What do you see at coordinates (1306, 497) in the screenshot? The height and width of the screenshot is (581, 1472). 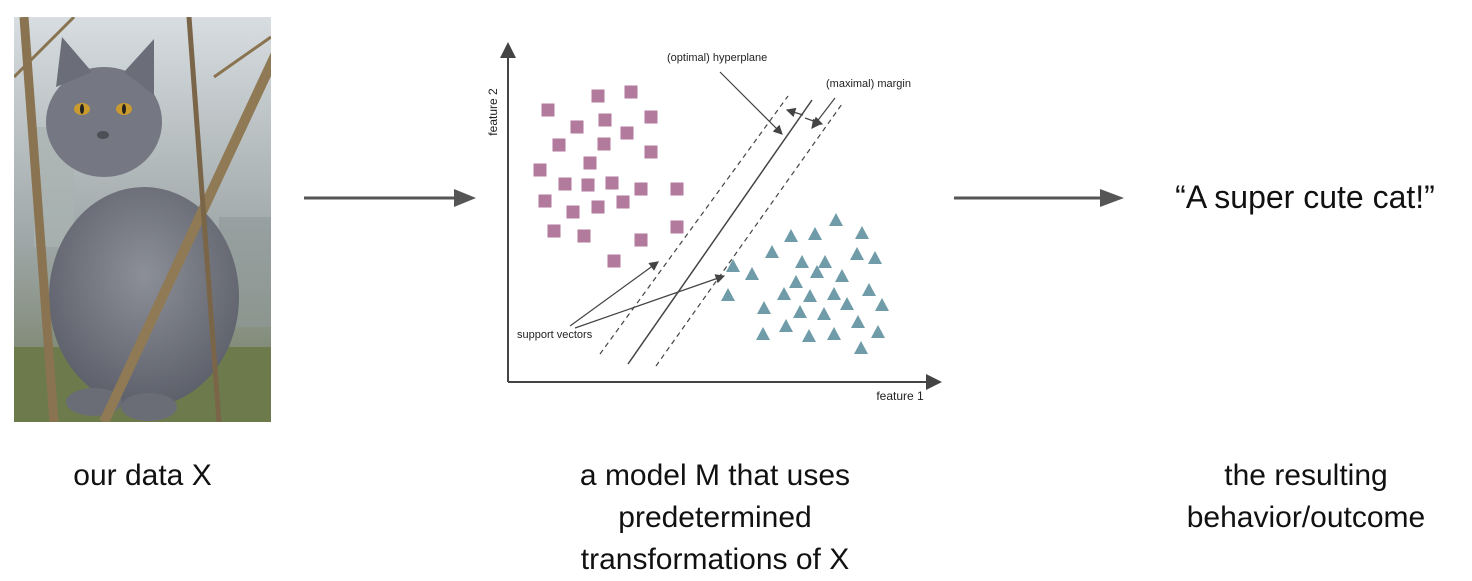 I see `caption-outcome: the resulting behavior/outcome` at bounding box center [1306, 497].